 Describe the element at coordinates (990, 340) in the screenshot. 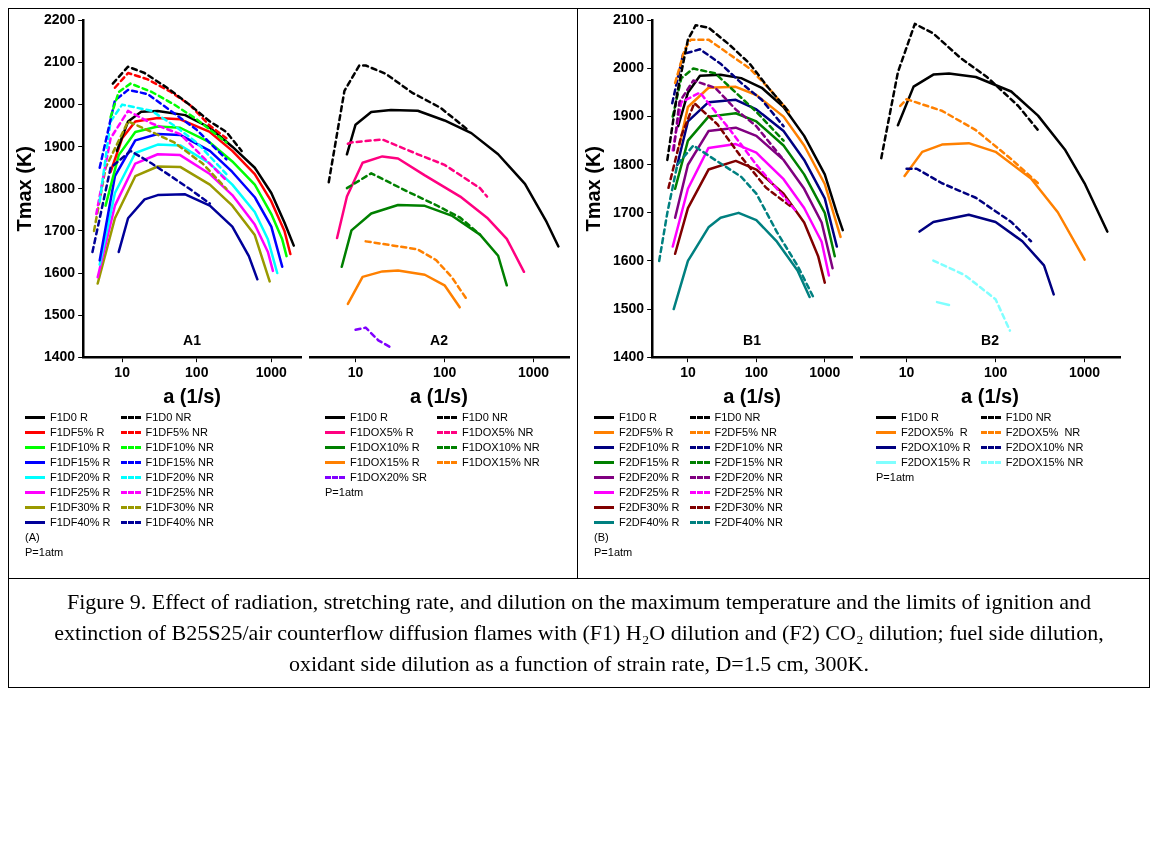

I see `text: B2` at that location.